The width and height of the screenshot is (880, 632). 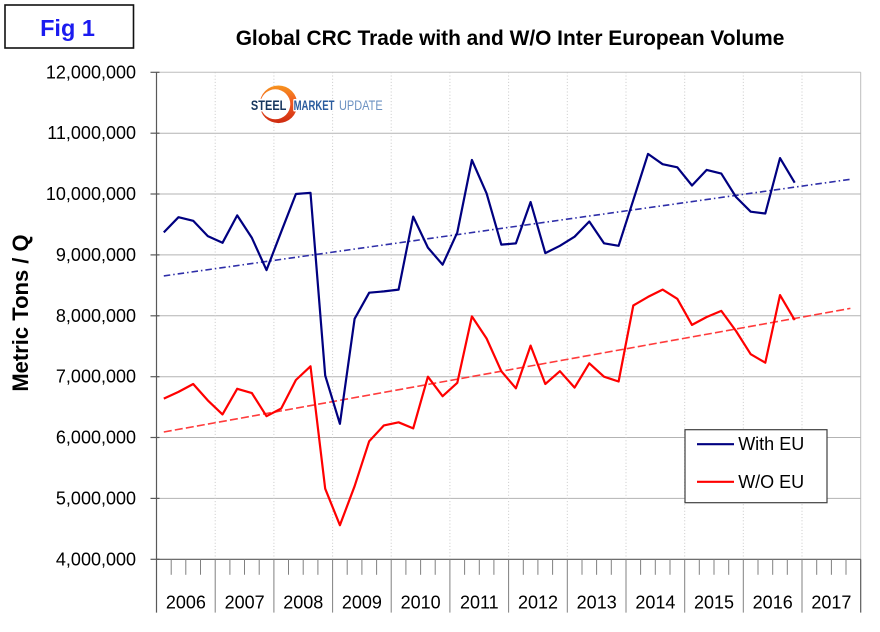 I want to click on svg-text: 10,000,000, so click(x=91, y=194).